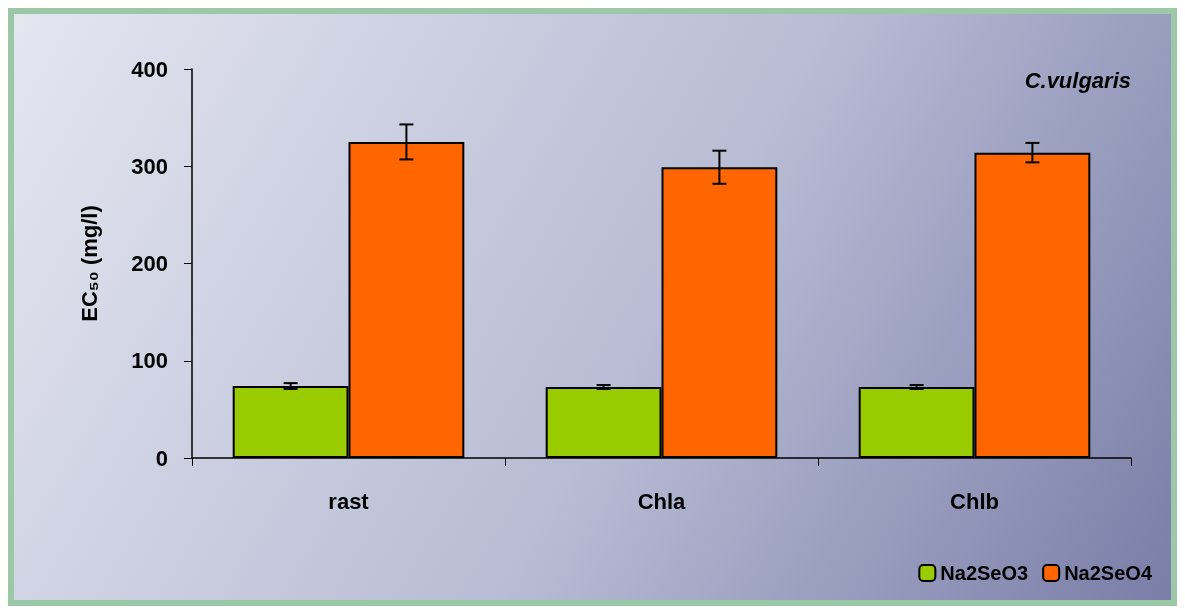 This screenshot has height=614, width=1185. What do you see at coordinates (149, 166) in the screenshot?
I see `y-tick-label: 300` at bounding box center [149, 166].